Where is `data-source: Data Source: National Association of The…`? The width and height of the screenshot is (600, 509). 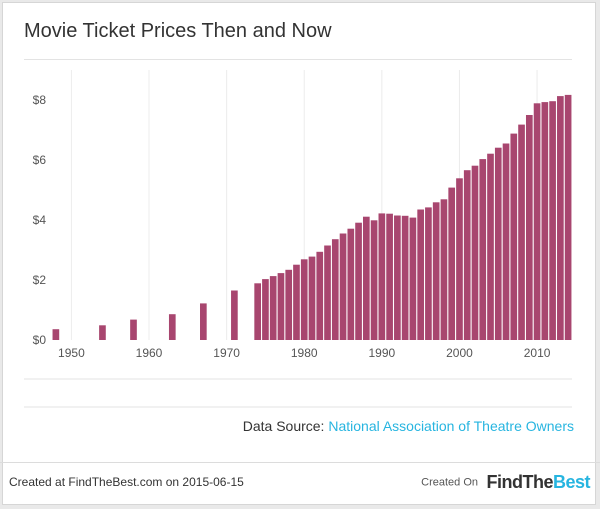
data-source: Data Source: National Association of The… is located at coordinates (408, 426).